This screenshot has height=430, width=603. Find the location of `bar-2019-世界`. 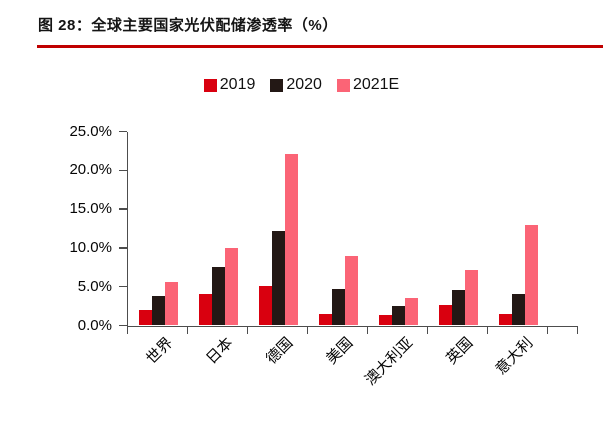

bar-2019-世界 is located at coordinates (145, 317).